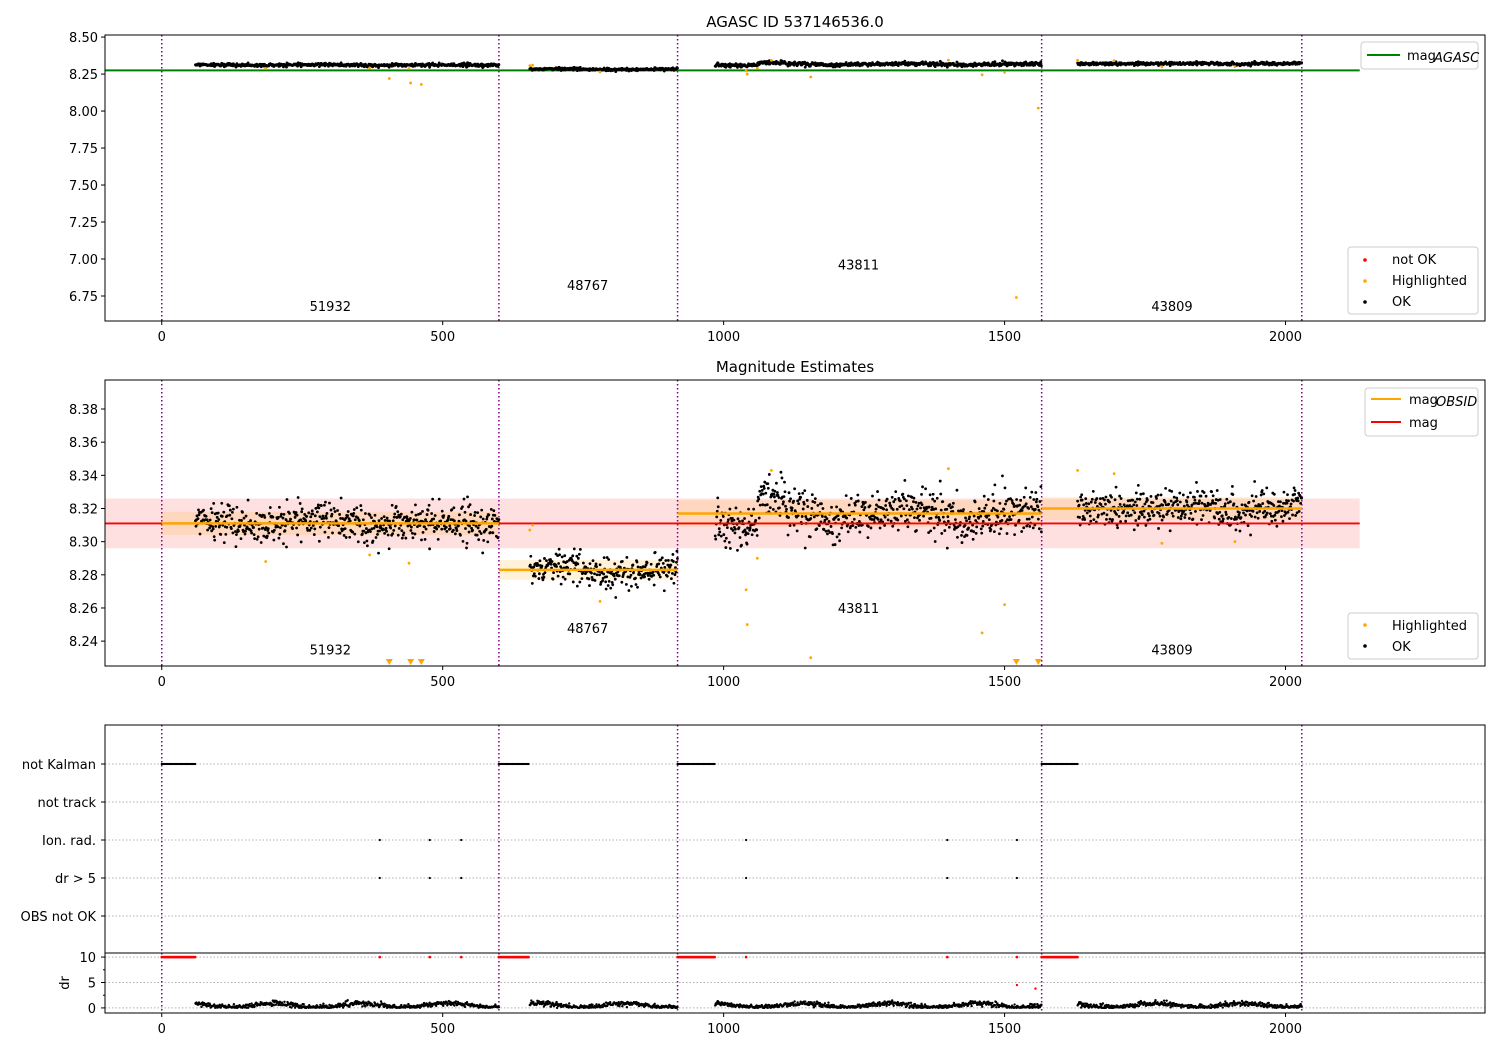  What do you see at coordinates (266, 68) in the screenshot?
I see `highlighted-point` at bounding box center [266, 68].